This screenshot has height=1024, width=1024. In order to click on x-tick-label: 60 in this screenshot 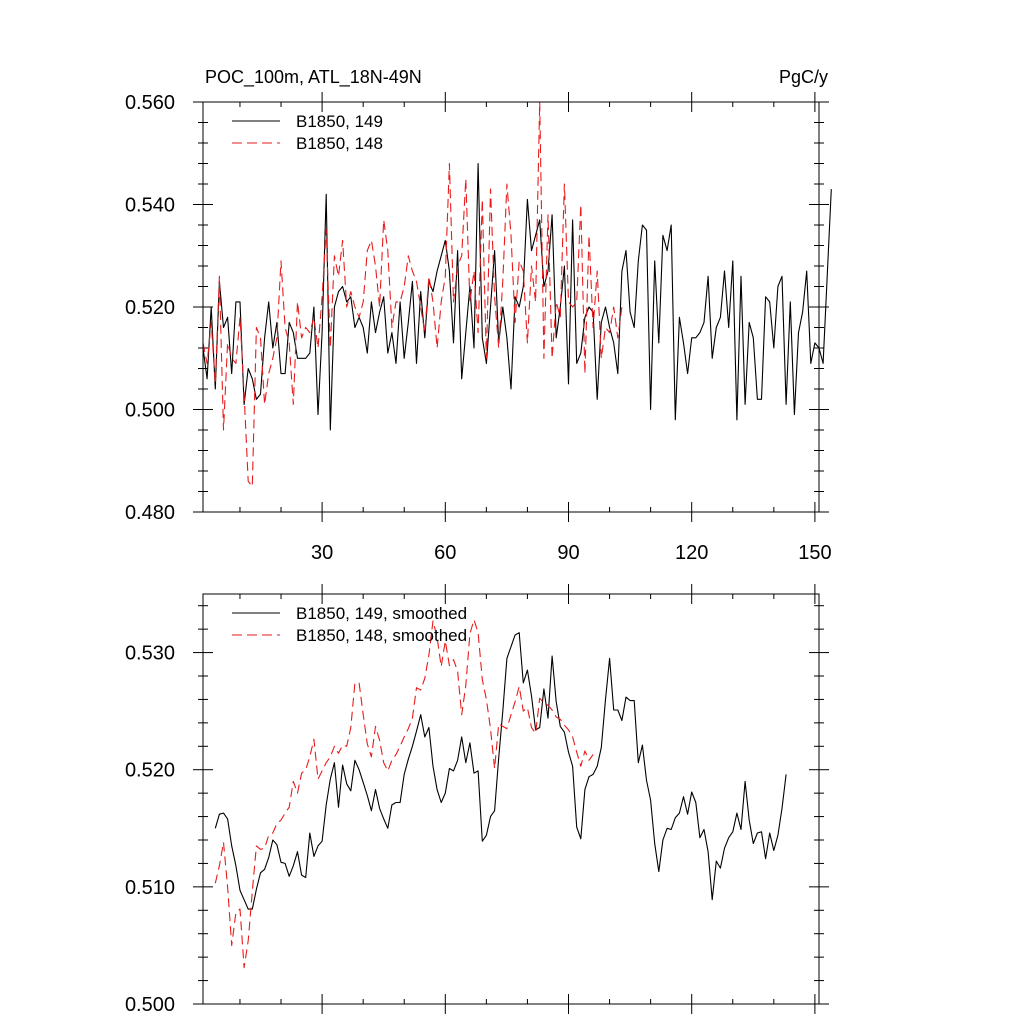, I will do `click(445, 553)`.